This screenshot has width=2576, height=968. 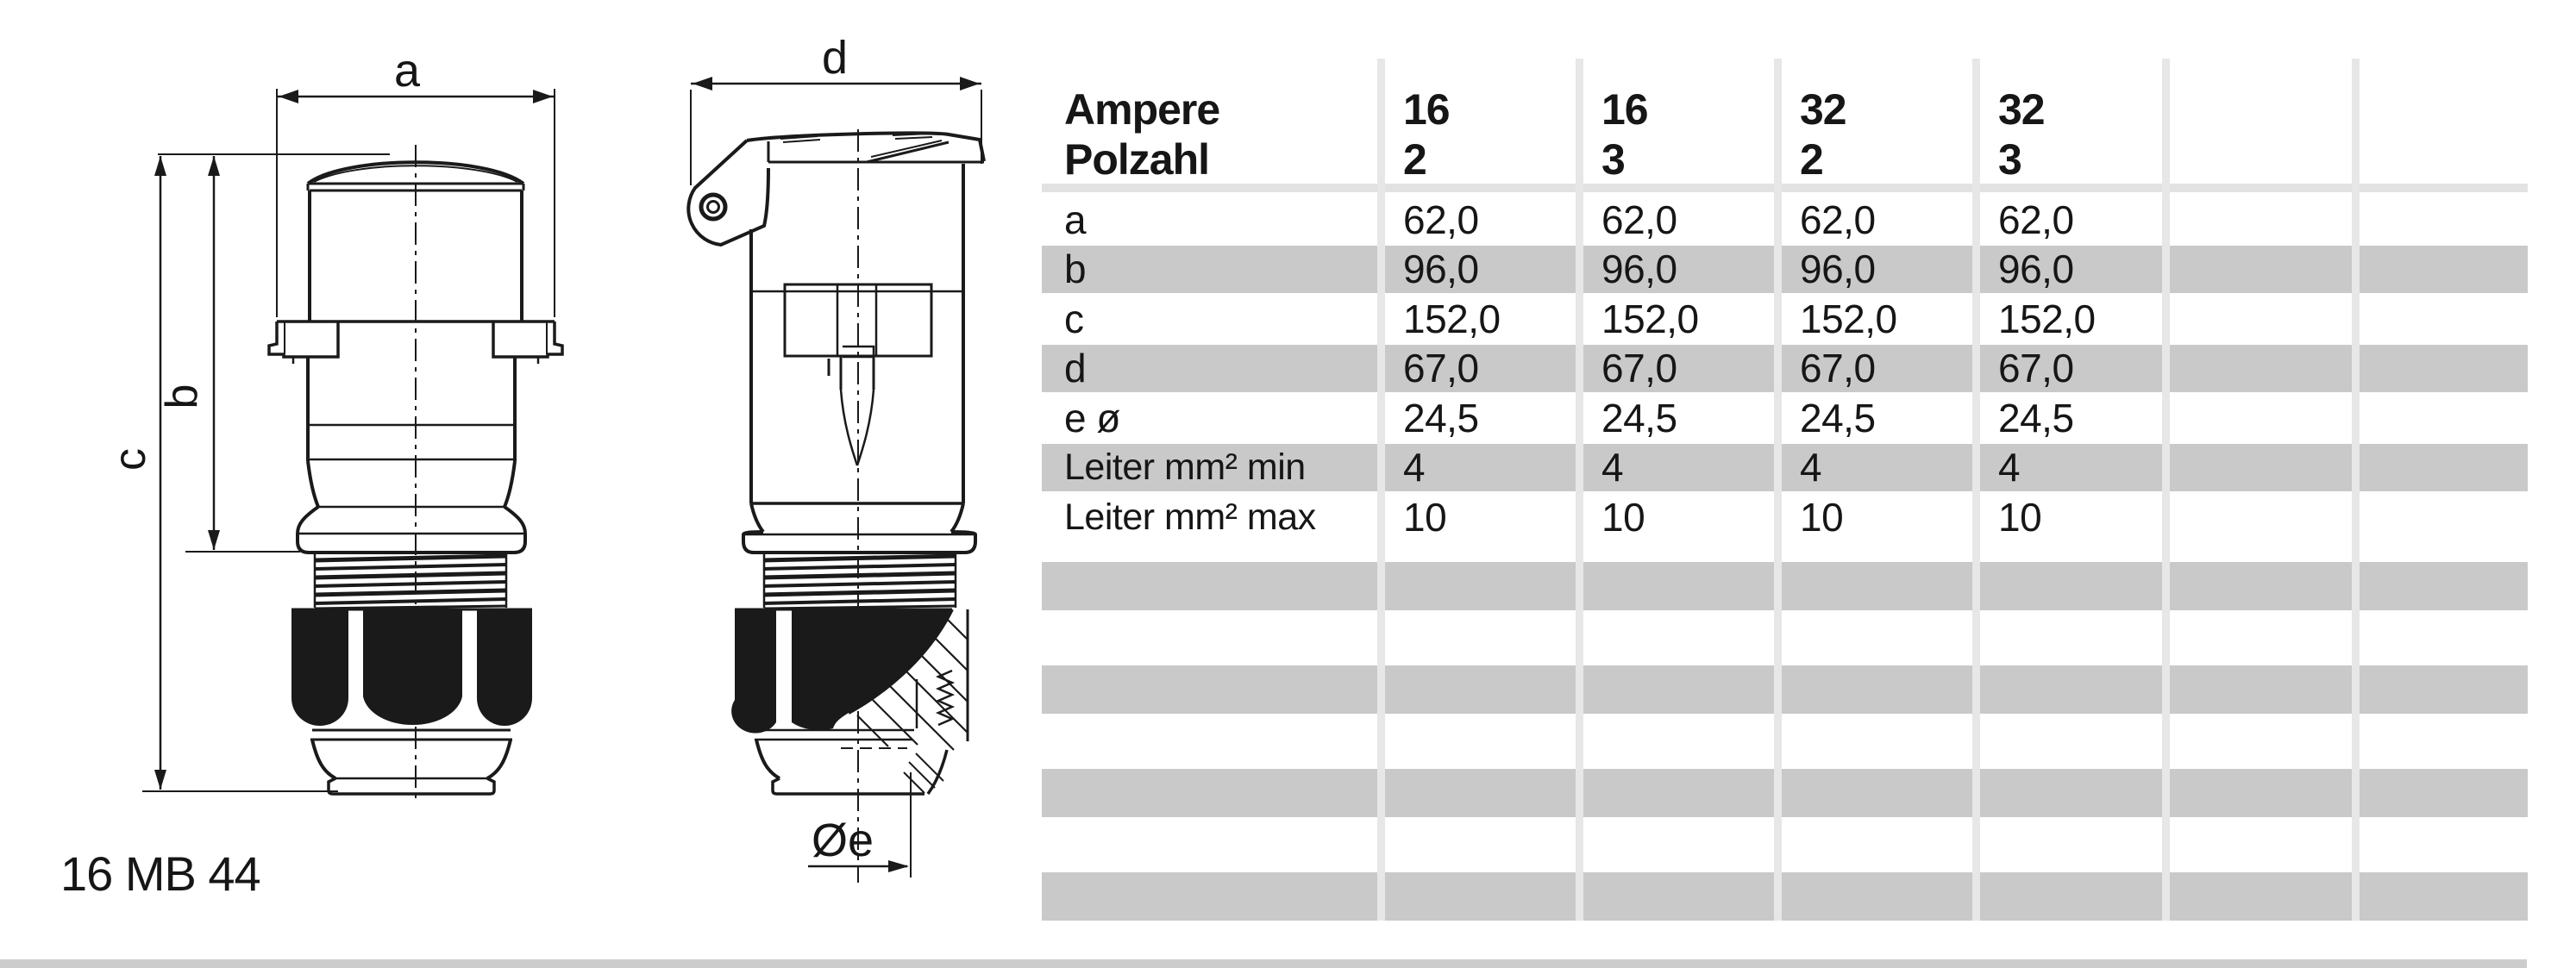 What do you see at coordinates (1785, 188) in the screenshot?
I see `header-separator-strip` at bounding box center [1785, 188].